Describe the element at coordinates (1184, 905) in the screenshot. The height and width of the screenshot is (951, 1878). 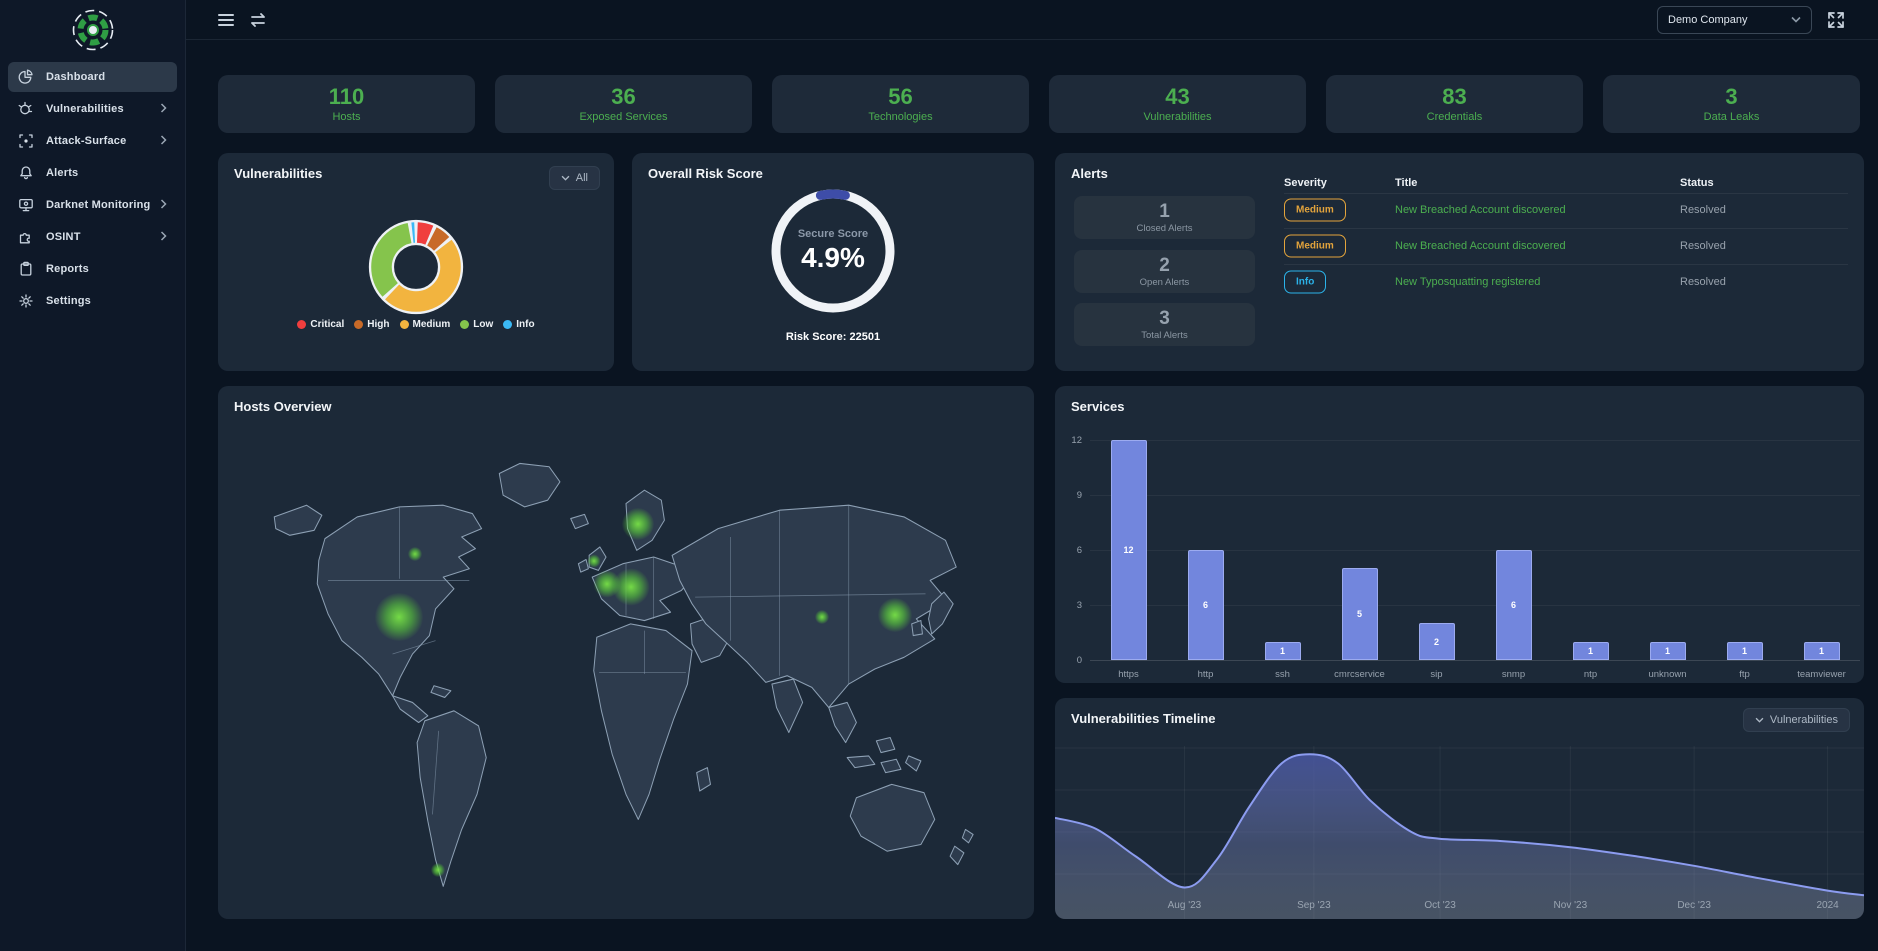
I see `timeline-x-label: Aug '23` at that location.